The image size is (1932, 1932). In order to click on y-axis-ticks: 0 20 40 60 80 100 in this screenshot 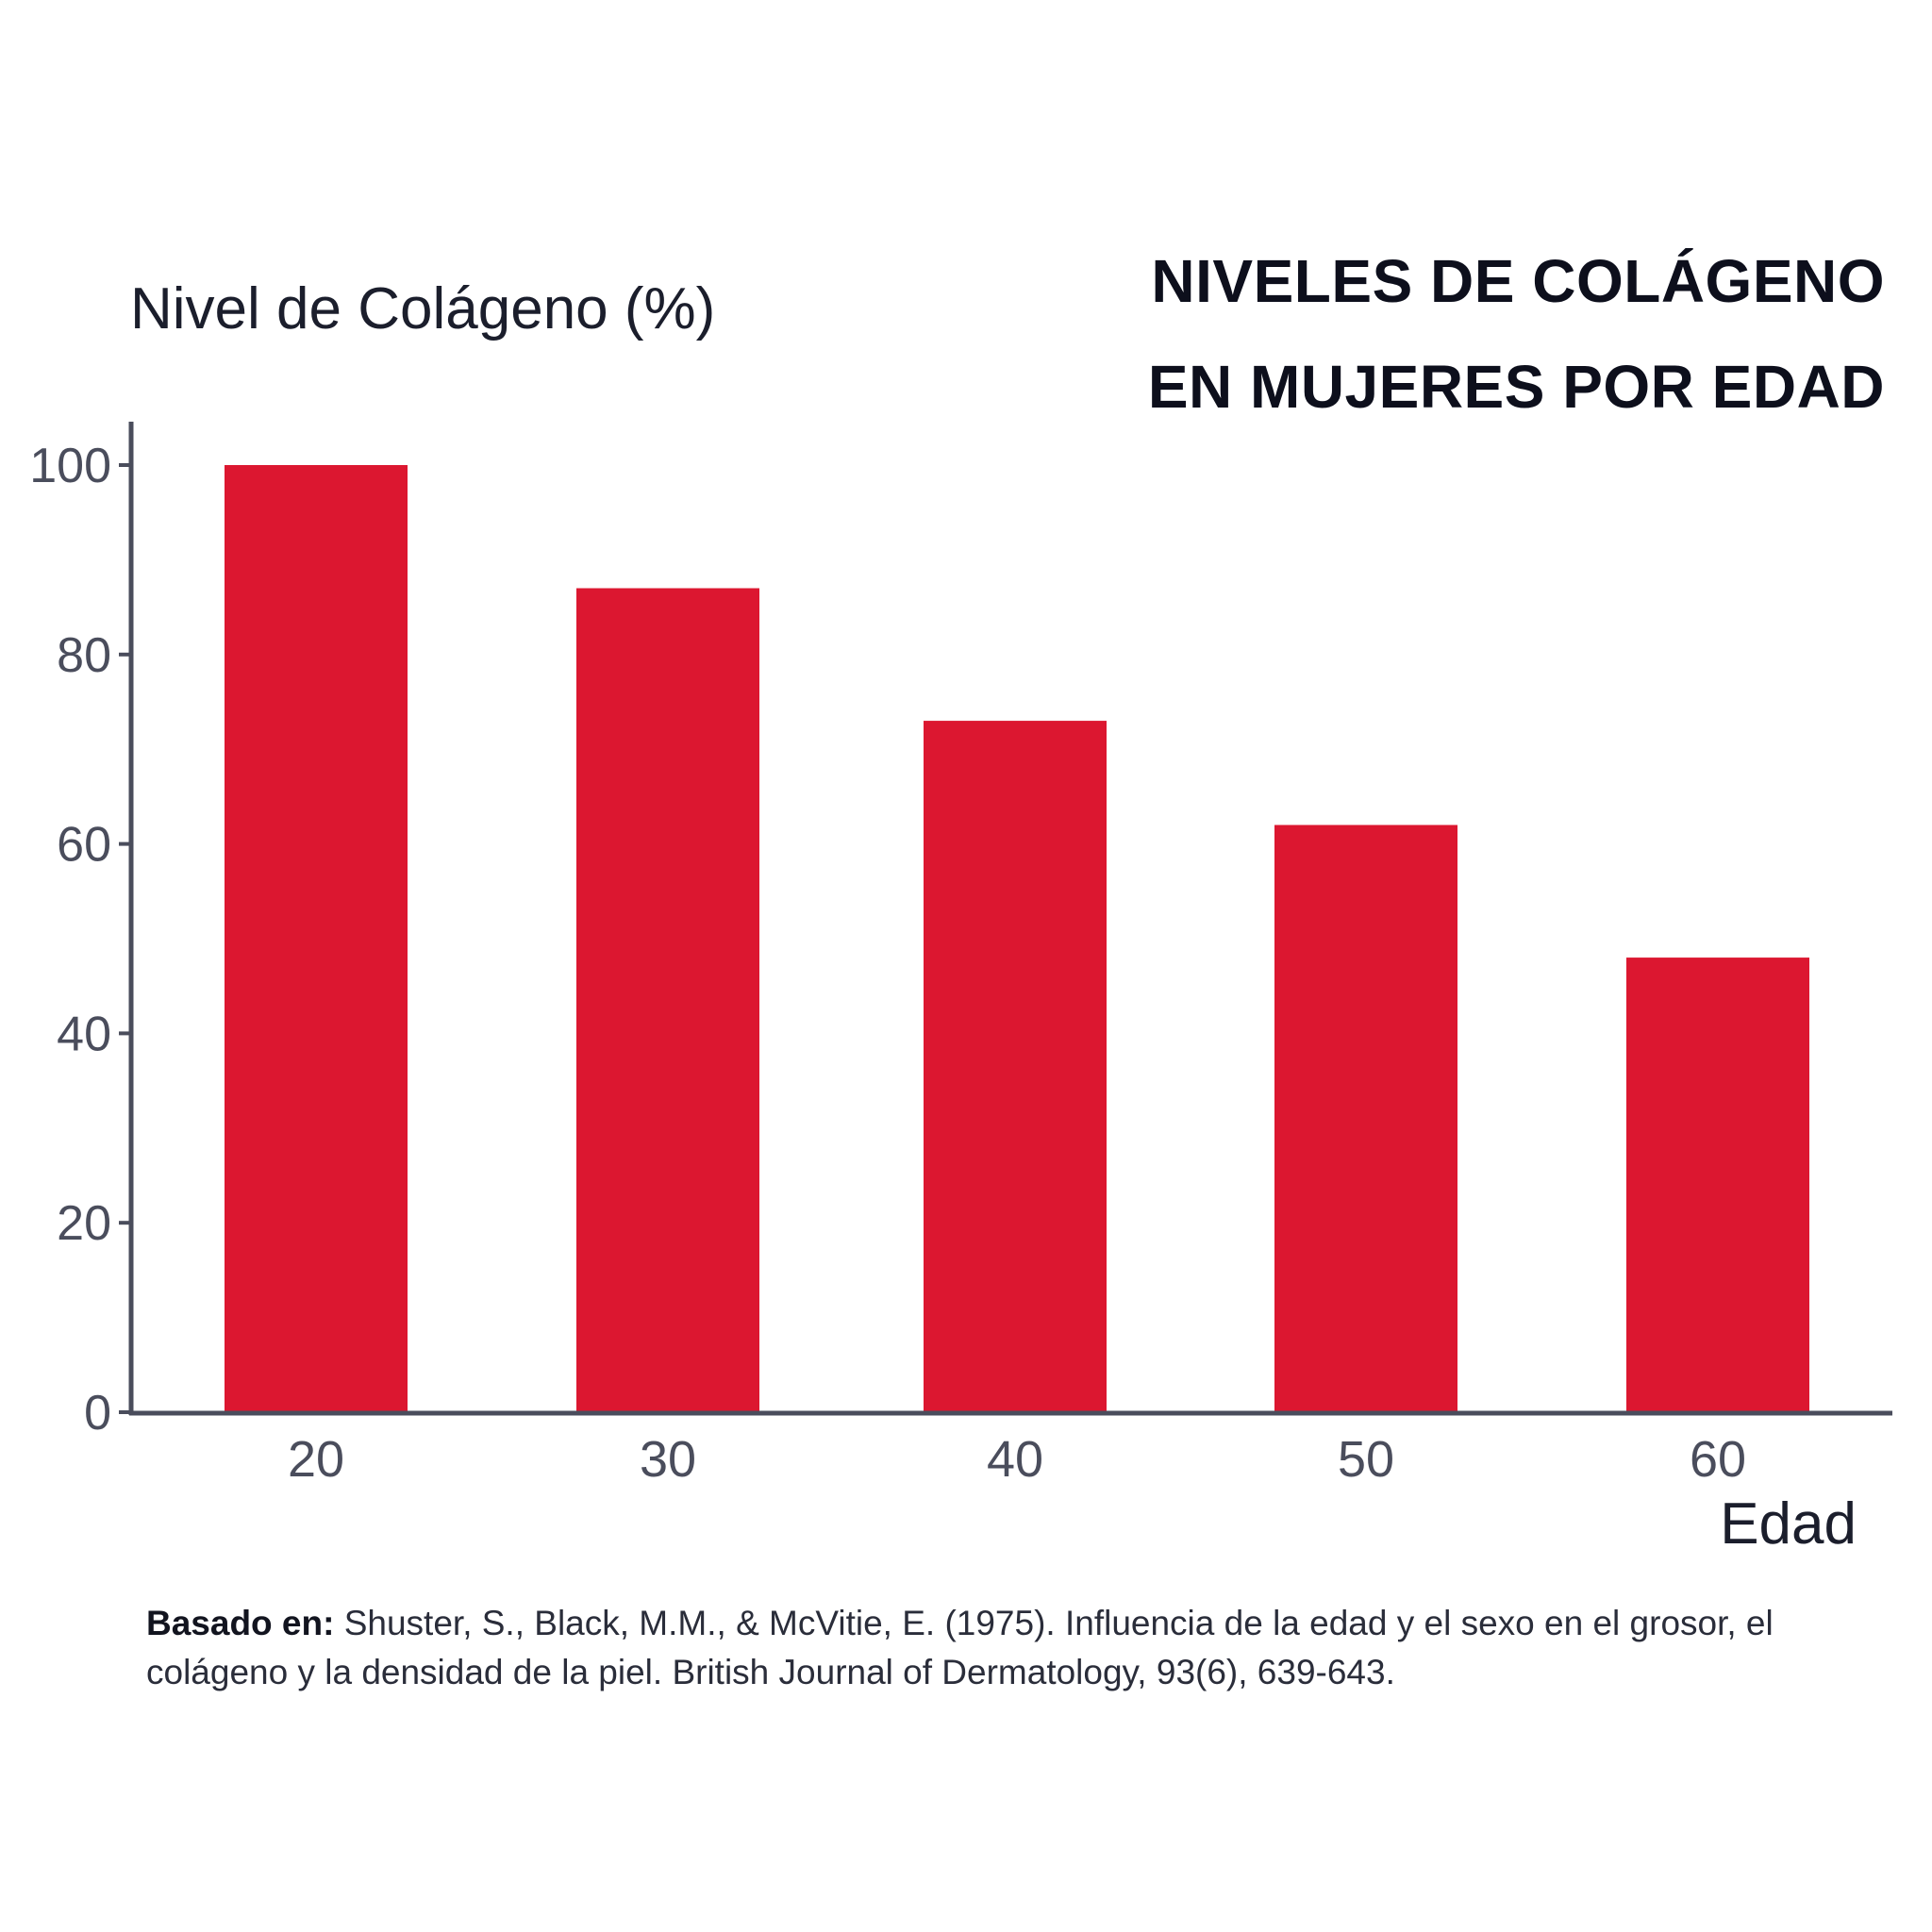, I will do `click(80, 940)`.